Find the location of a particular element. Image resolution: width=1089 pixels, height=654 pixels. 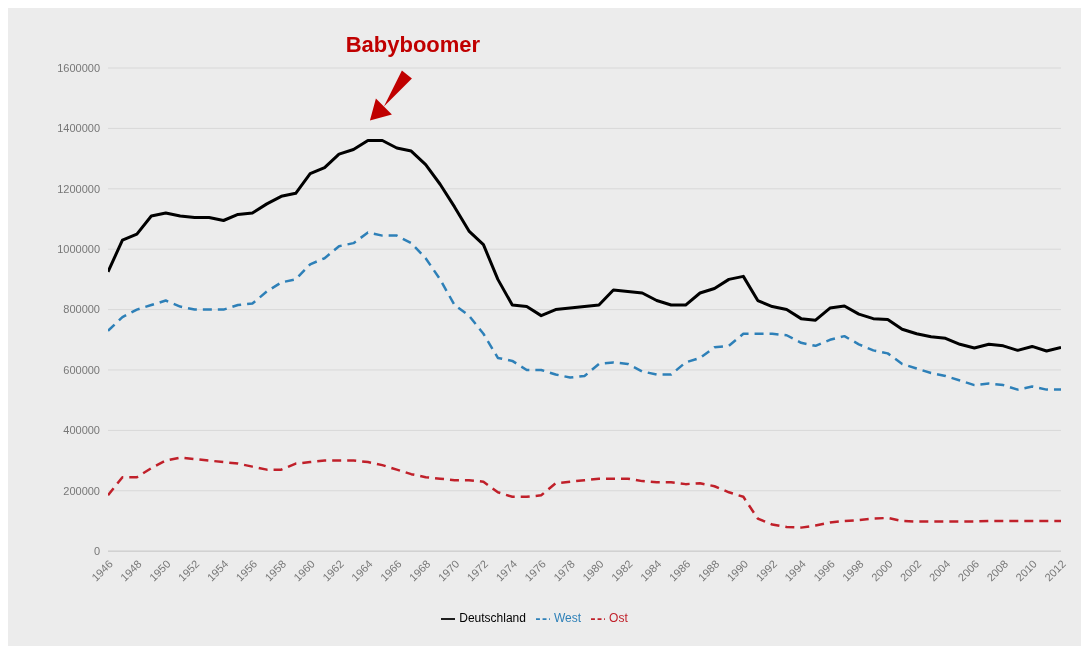

line-series is located at coordinates (584, 492).